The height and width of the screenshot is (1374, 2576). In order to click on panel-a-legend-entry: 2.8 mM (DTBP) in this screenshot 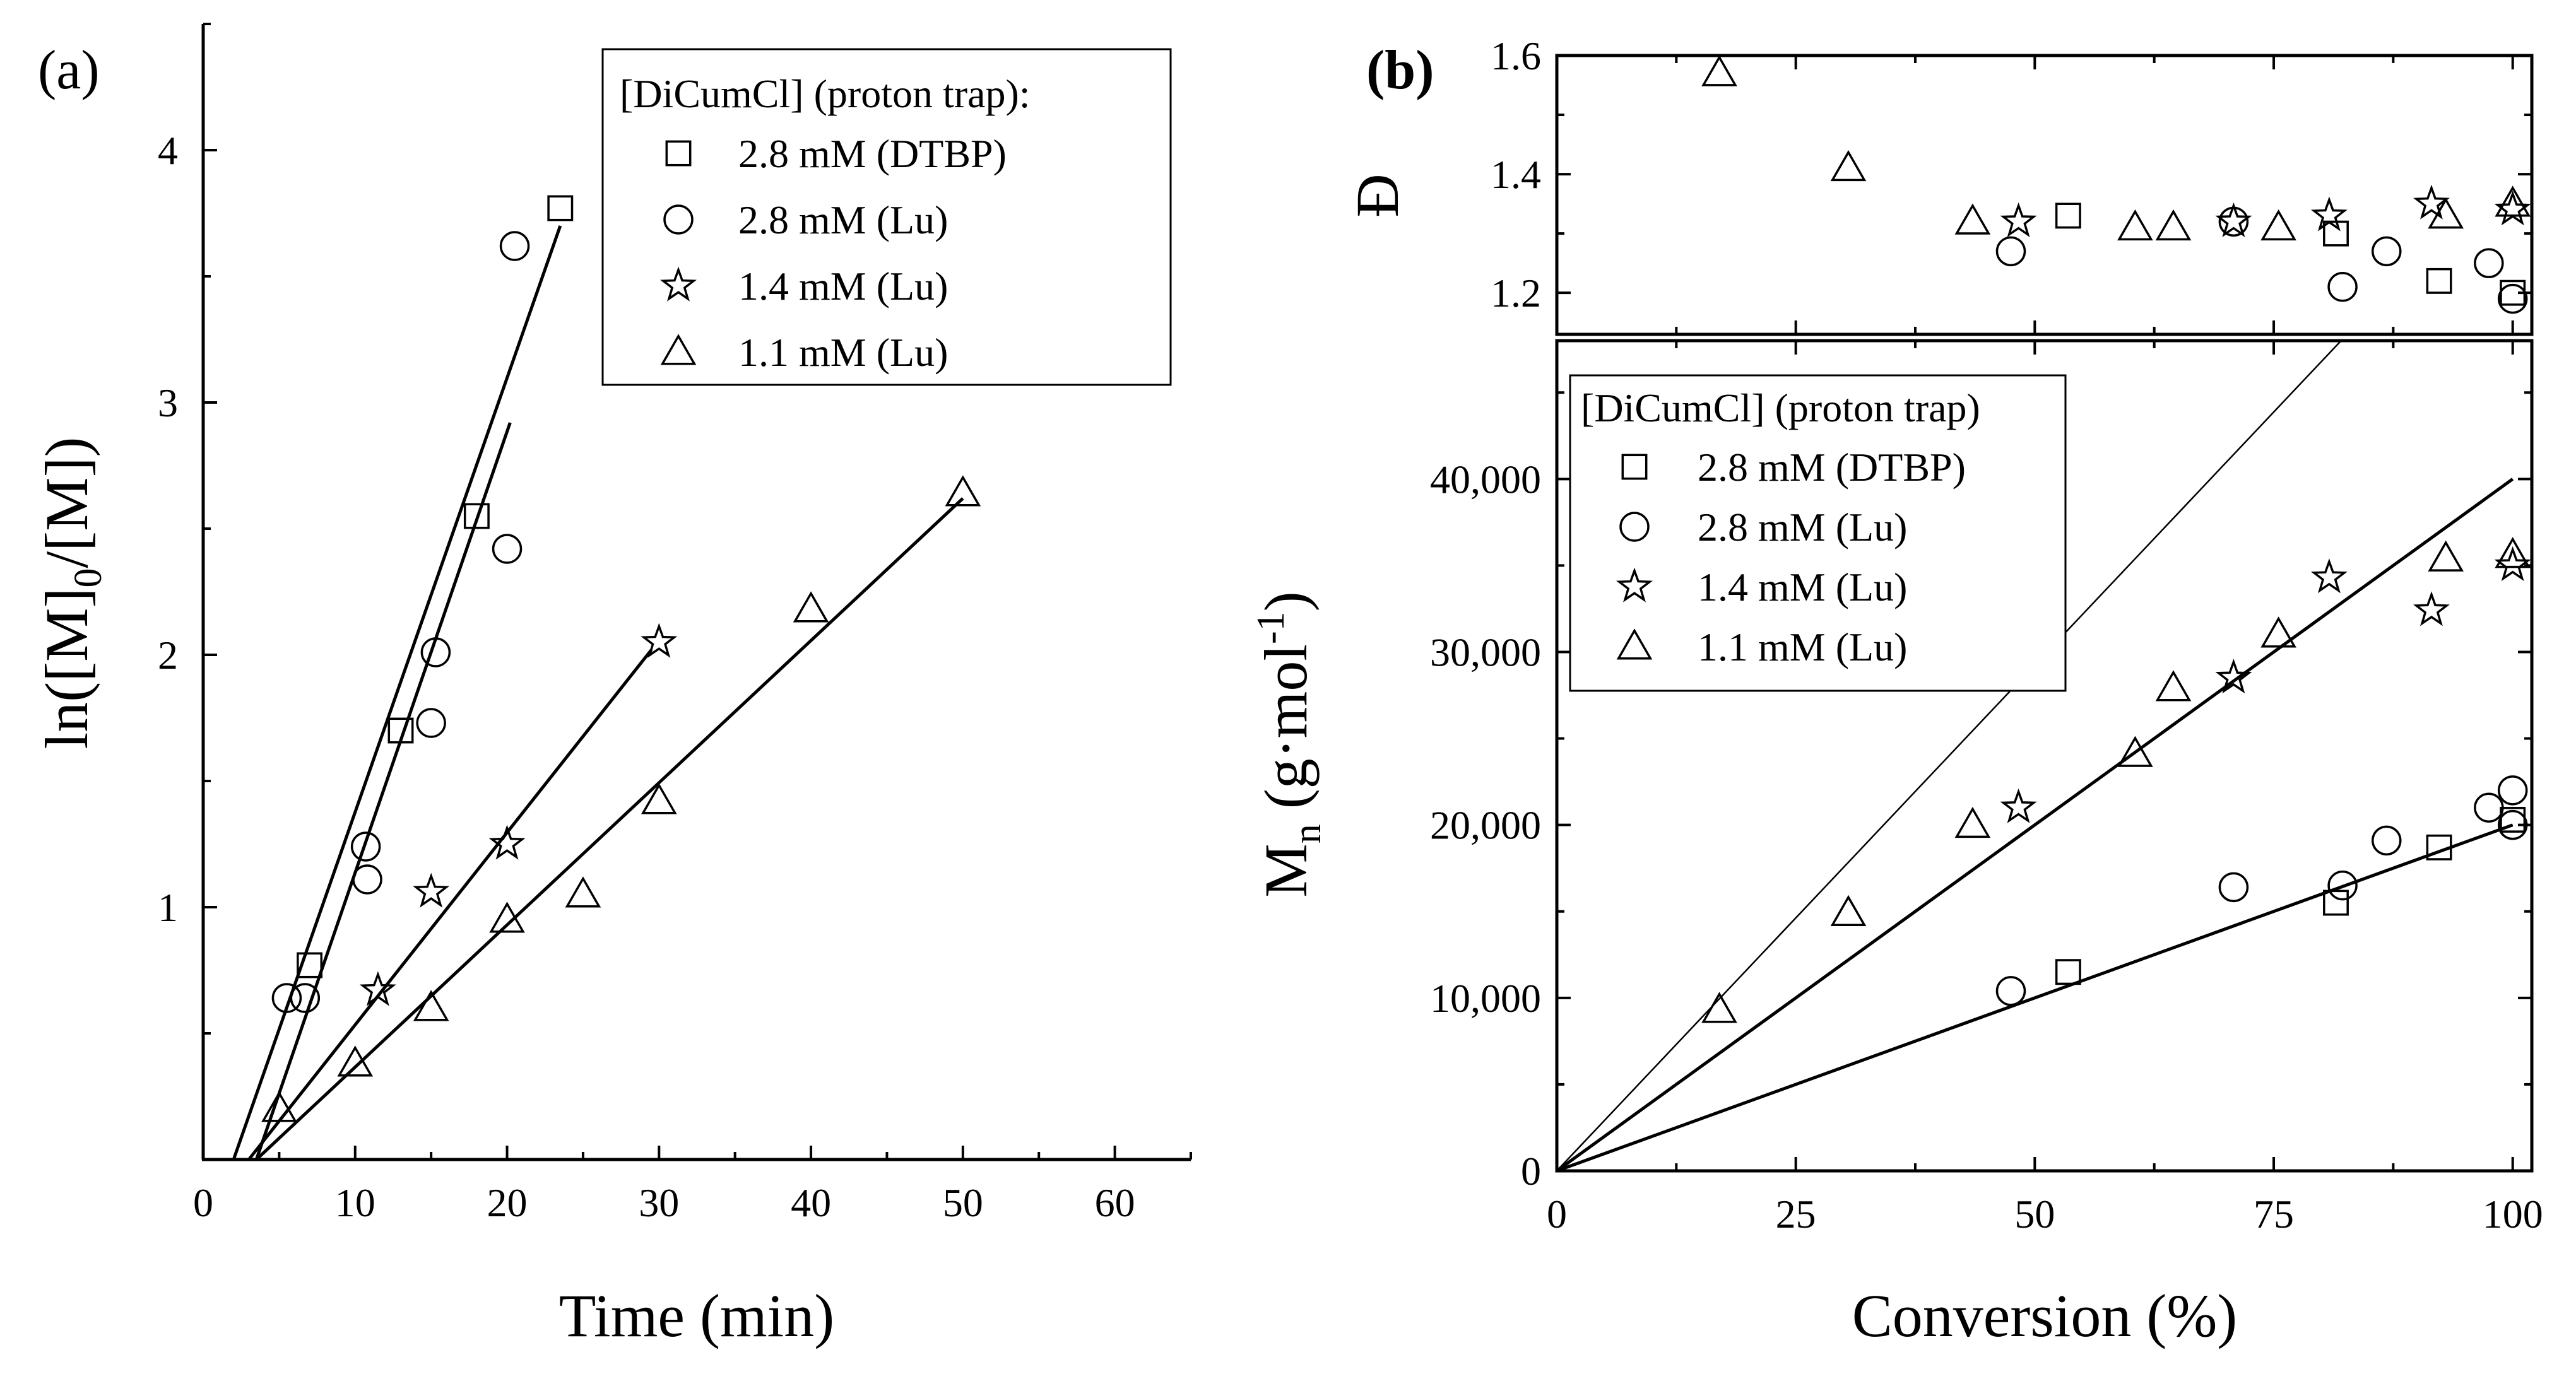, I will do `click(873, 153)`.